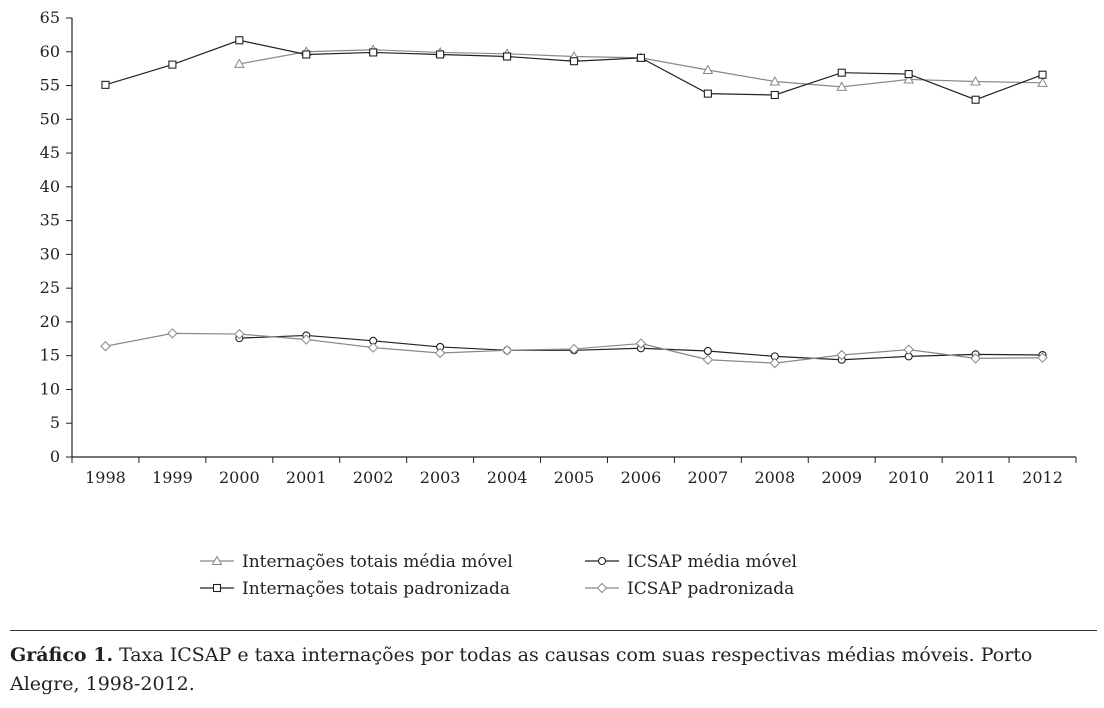  What do you see at coordinates (172, 477) in the screenshot?
I see `x-tick-label: 1999` at bounding box center [172, 477].